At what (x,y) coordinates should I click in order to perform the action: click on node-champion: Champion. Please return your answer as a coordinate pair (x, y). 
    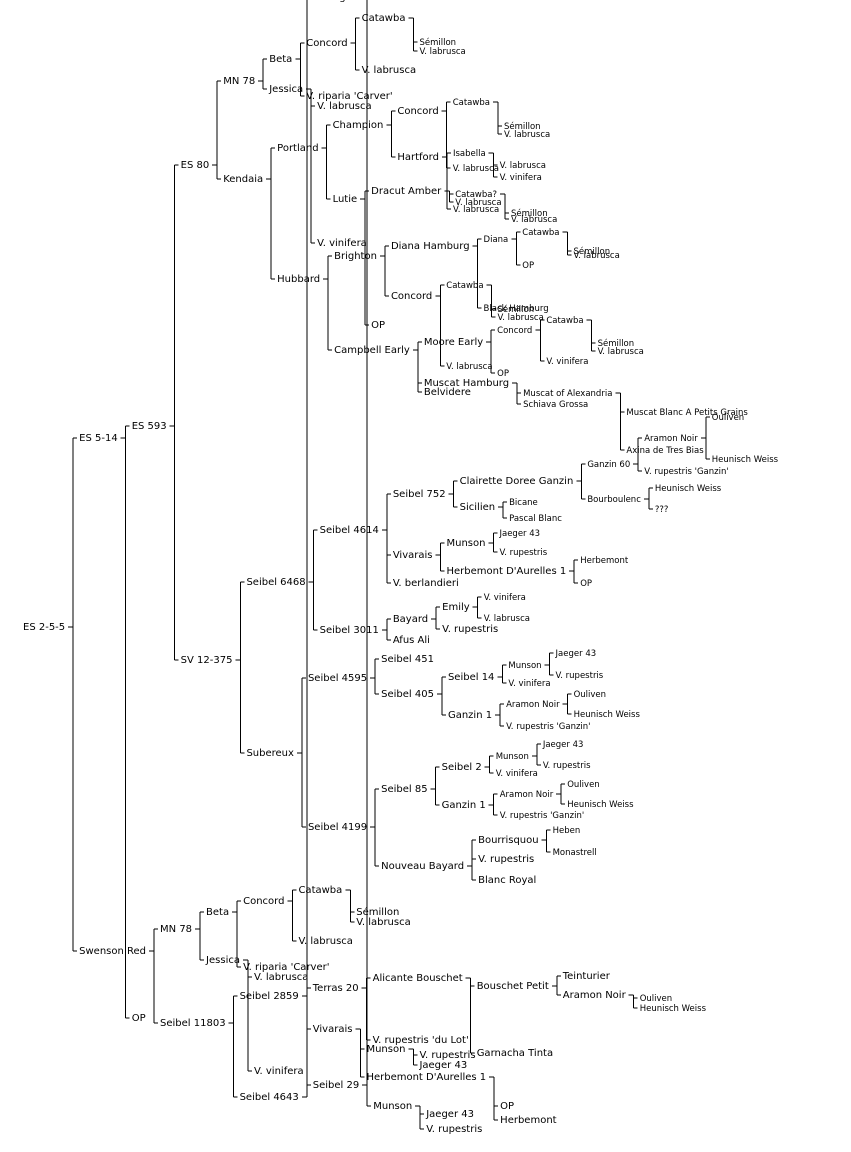
    Looking at the image, I should click on (358, 125).